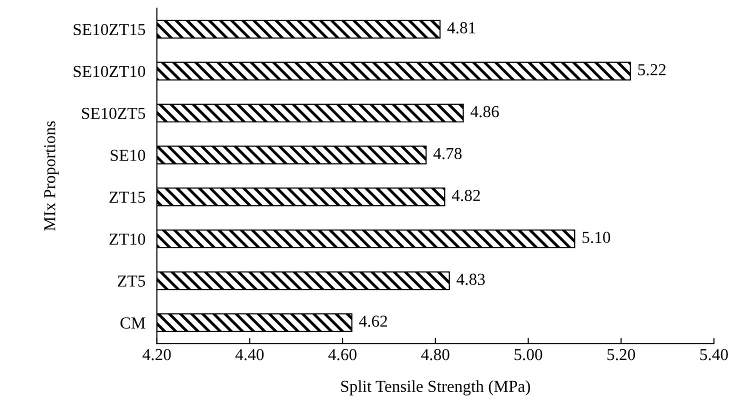 The height and width of the screenshot is (414, 733). I want to click on y-tick-label: ZT5, so click(132, 281).